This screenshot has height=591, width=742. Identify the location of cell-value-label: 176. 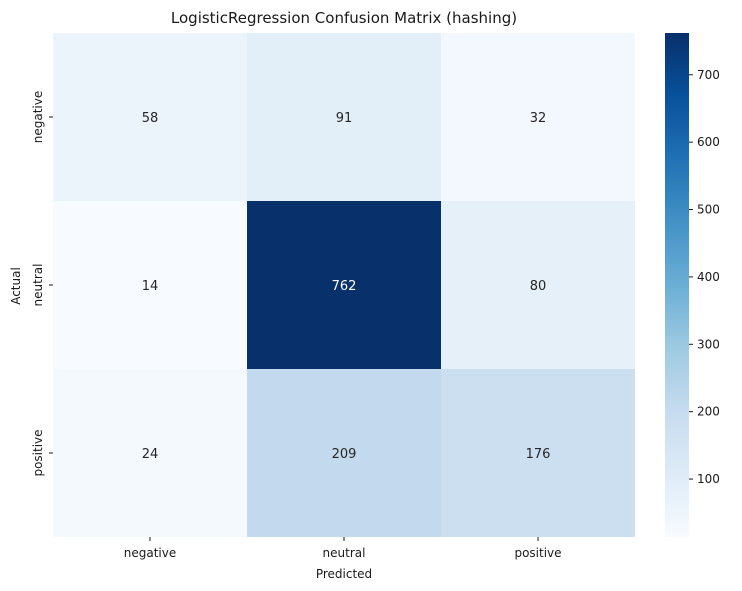
(538, 454).